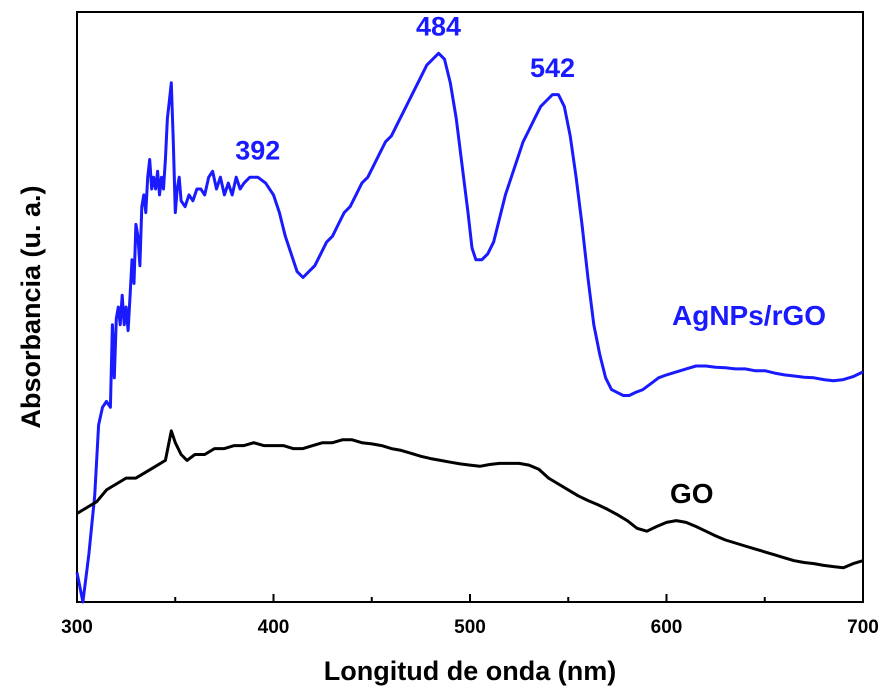 Image resolution: width=886 pixels, height=694 pixels. Describe the element at coordinates (863, 627) in the screenshot. I see `x-tick-label: 700` at that location.